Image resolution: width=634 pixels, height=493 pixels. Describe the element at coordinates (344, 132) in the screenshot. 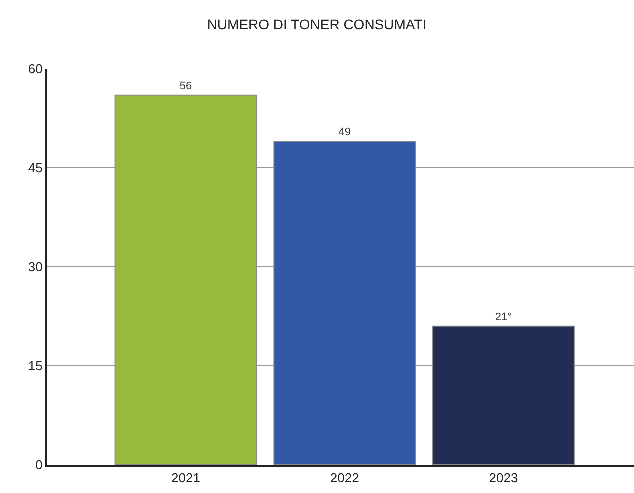

I see `data-label: 49` at that location.